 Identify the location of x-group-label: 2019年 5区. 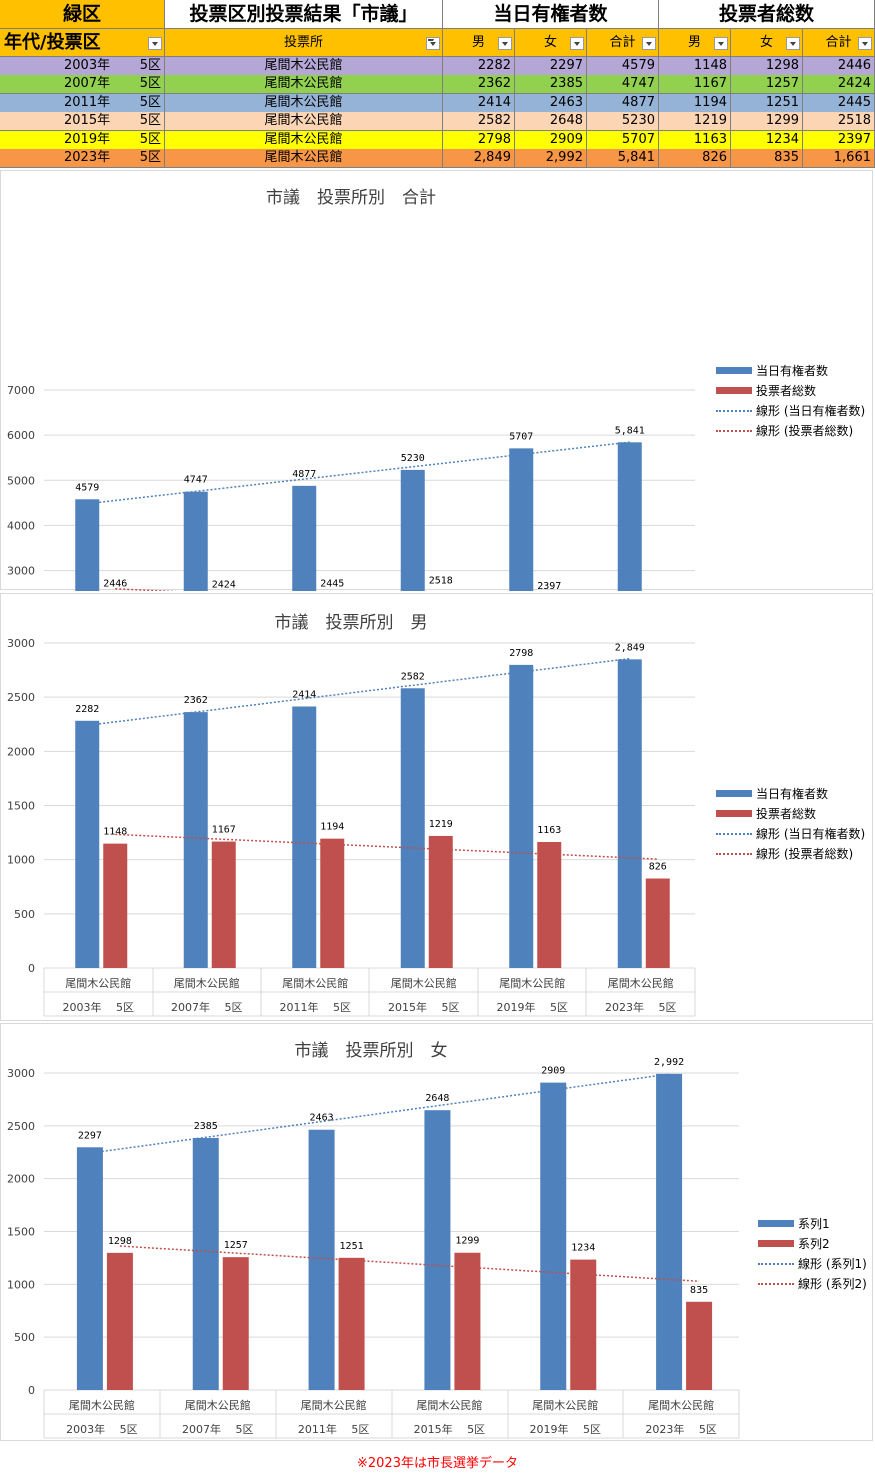
(533, 1007).